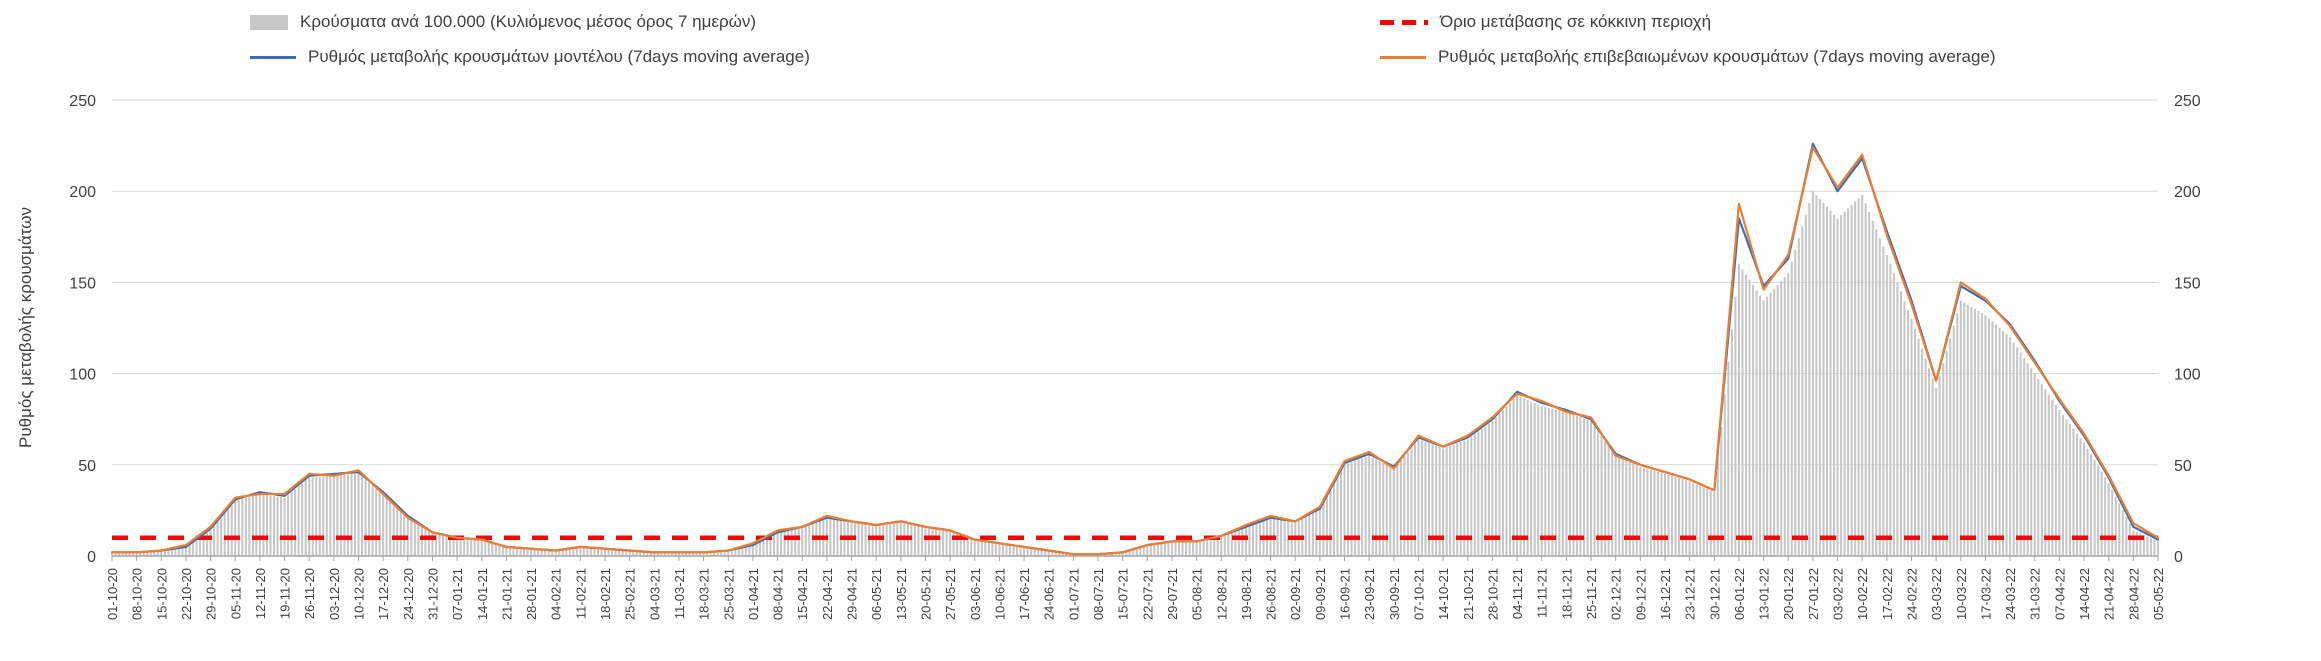 The image size is (2321, 661). What do you see at coordinates (1739, 594) in the screenshot?
I see `svg-text: 06-01-22` at bounding box center [1739, 594].